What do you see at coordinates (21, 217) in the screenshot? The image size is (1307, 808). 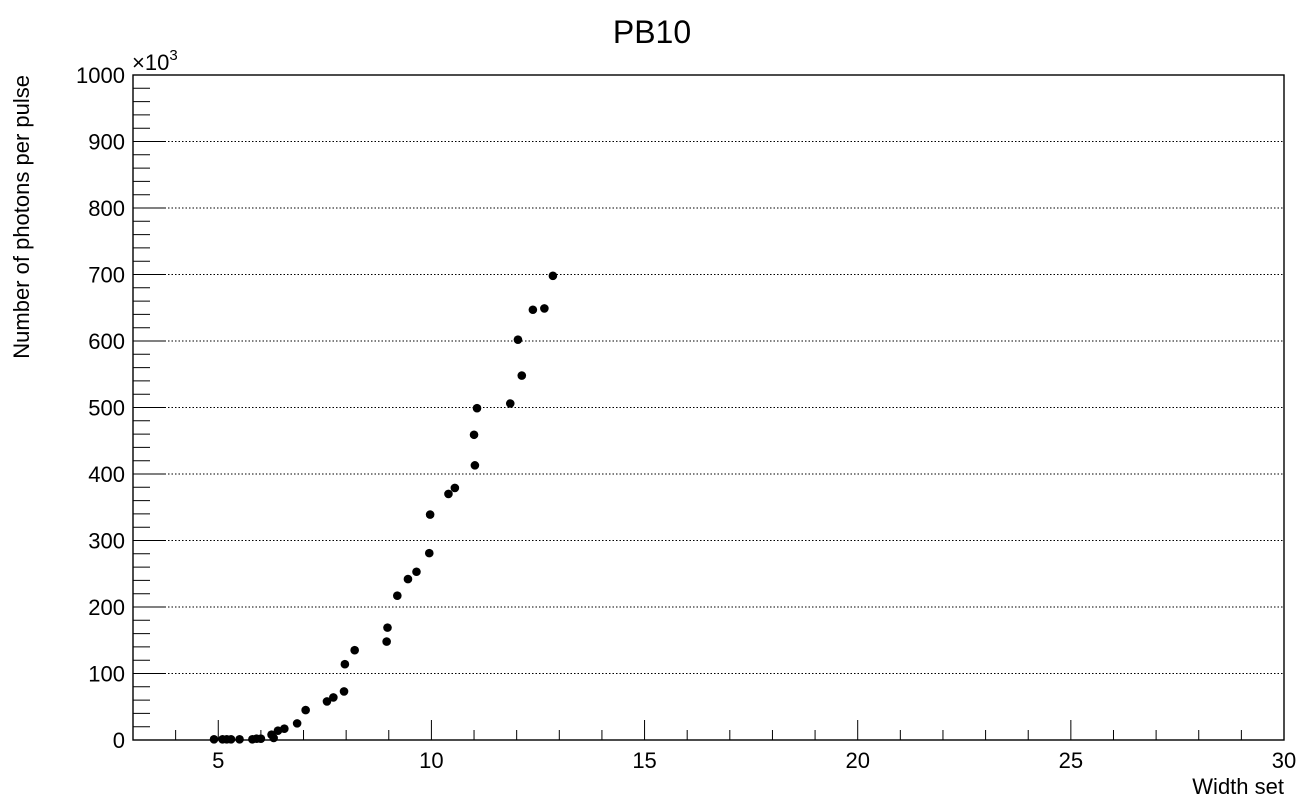 I see `y-axis-label: Number of photons per pulse` at bounding box center [21, 217].